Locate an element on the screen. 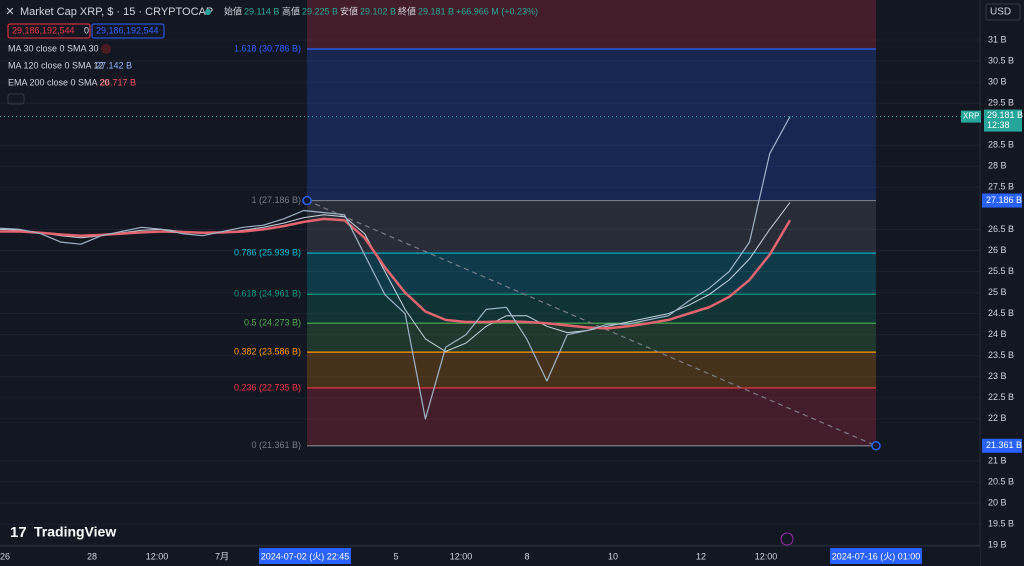  ohlc-label: 終値 is located at coordinates (407, 10).